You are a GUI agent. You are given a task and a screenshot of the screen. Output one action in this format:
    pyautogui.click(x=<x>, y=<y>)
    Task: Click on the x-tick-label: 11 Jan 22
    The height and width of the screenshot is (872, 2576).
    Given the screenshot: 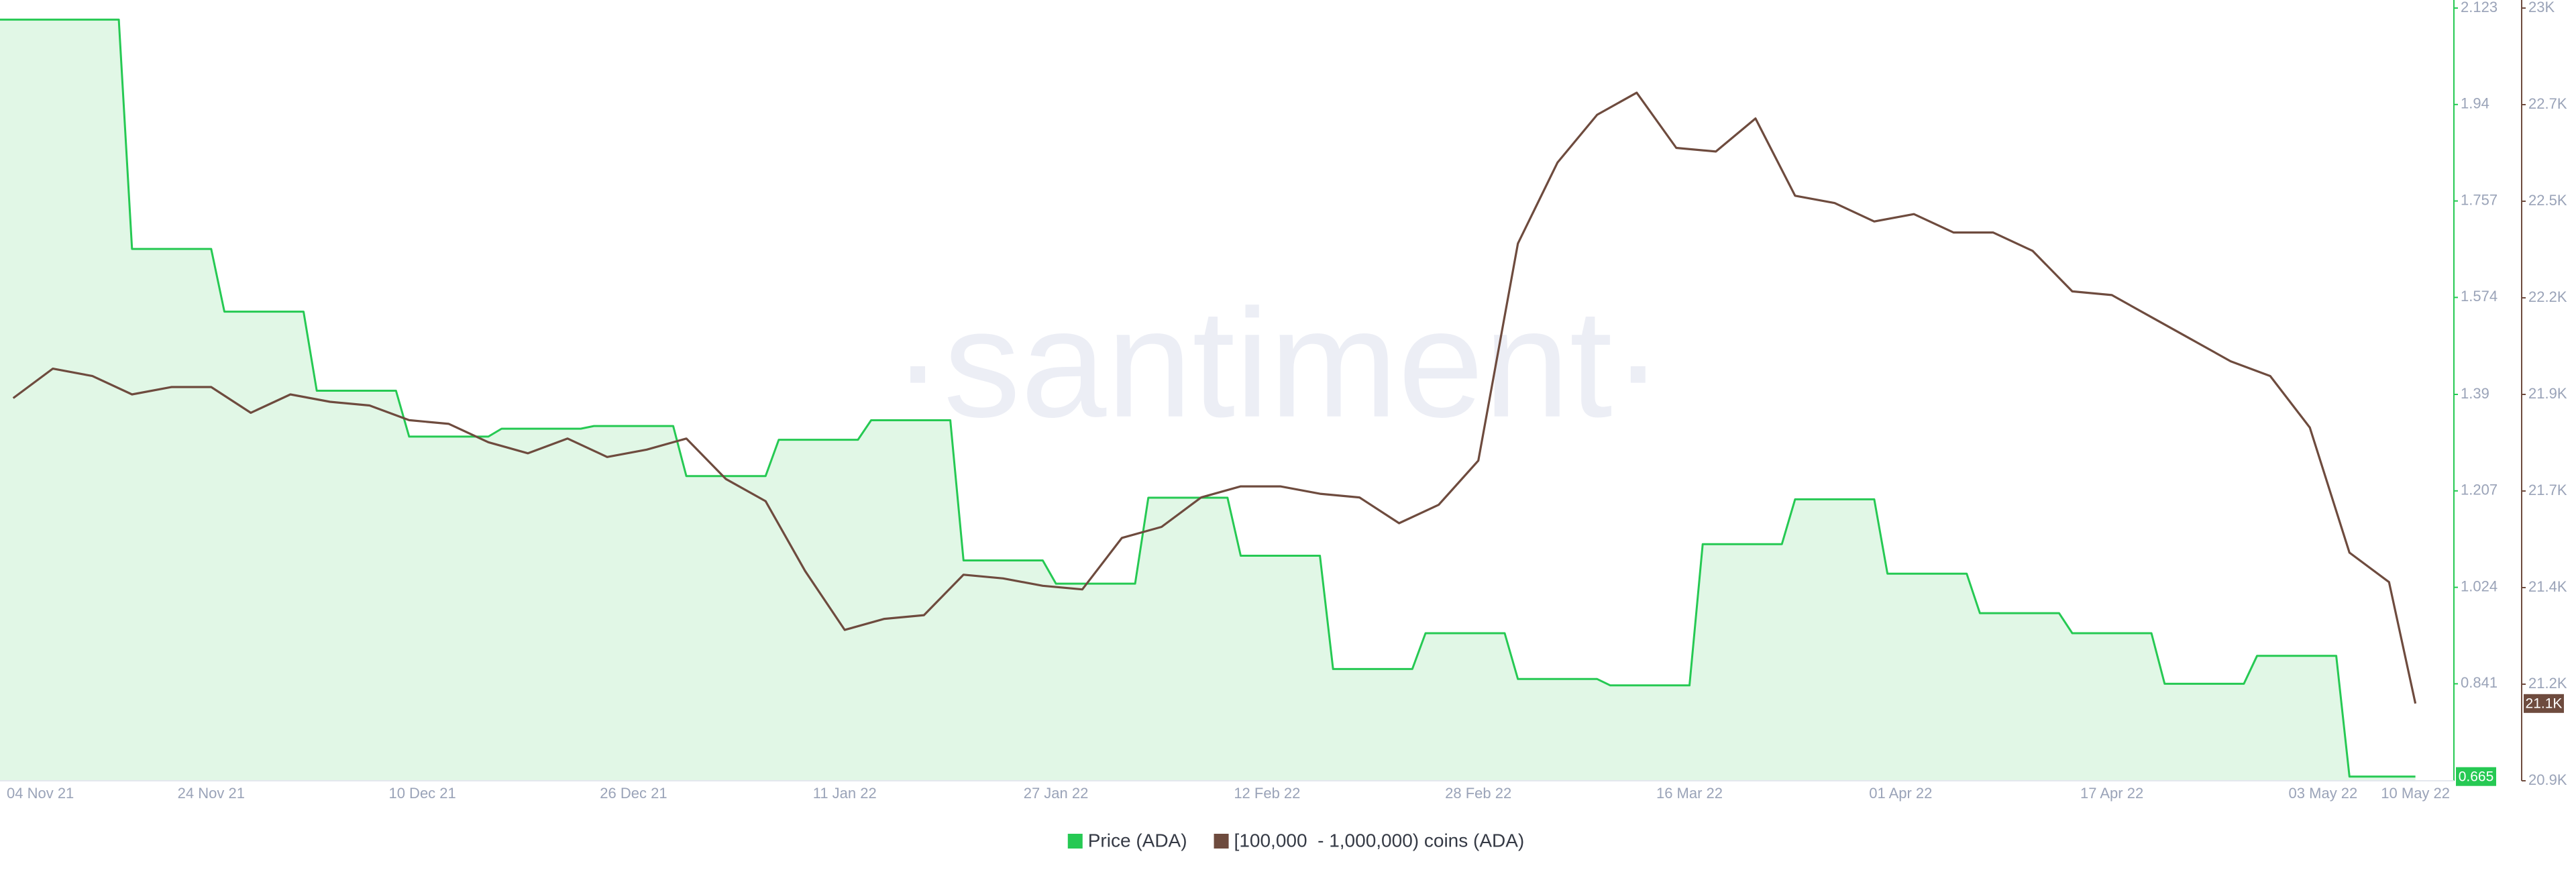 What is the action you would take?
    pyautogui.click(x=845, y=793)
    